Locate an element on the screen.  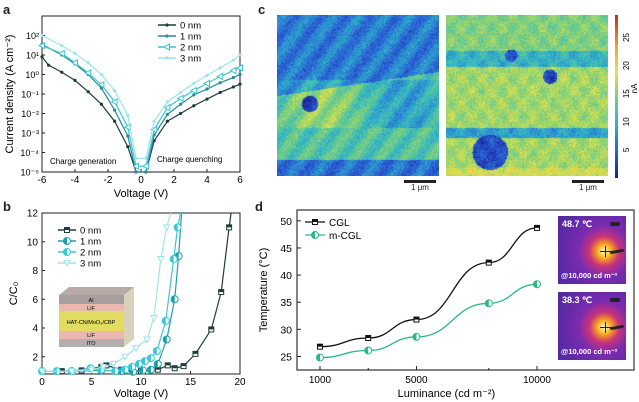
colorbar-gradient is located at coordinates (616, 96).